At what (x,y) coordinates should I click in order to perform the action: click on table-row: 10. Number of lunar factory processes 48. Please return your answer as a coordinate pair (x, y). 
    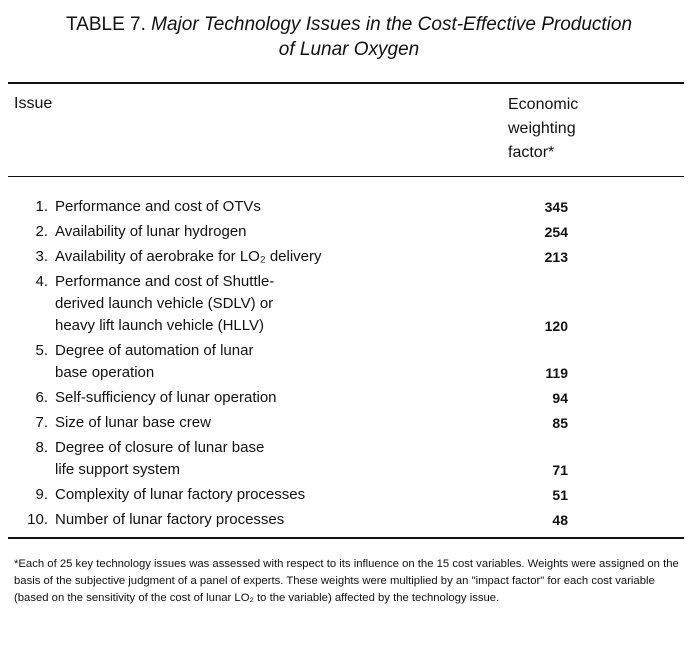
    Looking at the image, I should click on (350, 520).